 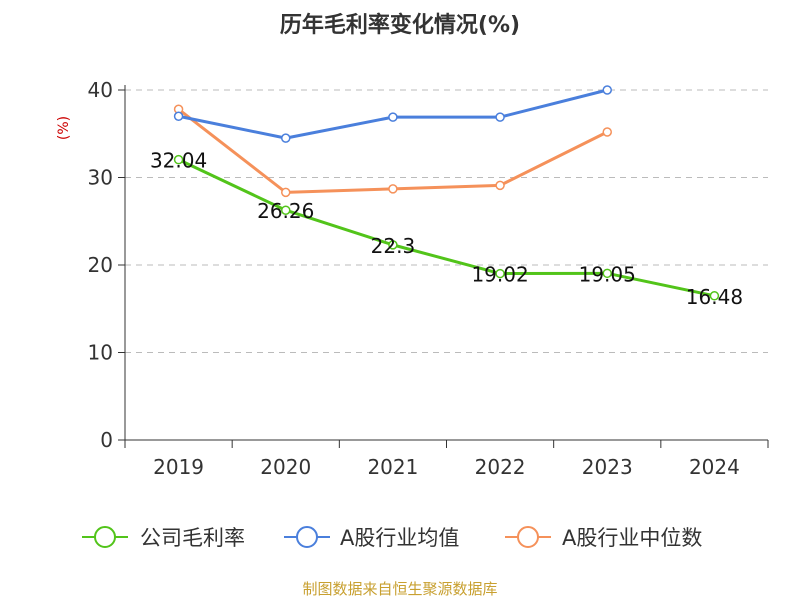 What do you see at coordinates (392, 467) in the screenshot?
I see `x-tick-label: 2021` at bounding box center [392, 467].